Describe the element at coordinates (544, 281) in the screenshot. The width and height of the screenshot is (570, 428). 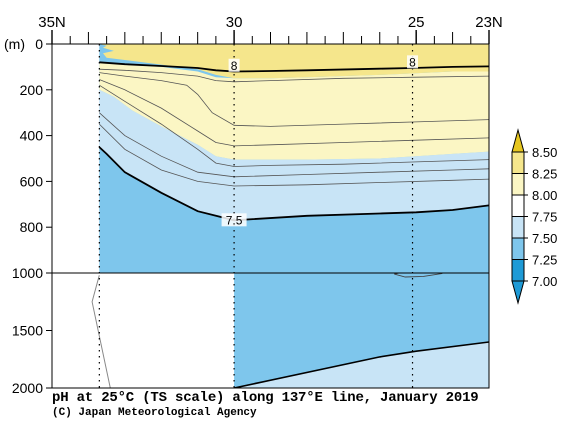
I see `colorbar-label-6: 7.00` at that location.